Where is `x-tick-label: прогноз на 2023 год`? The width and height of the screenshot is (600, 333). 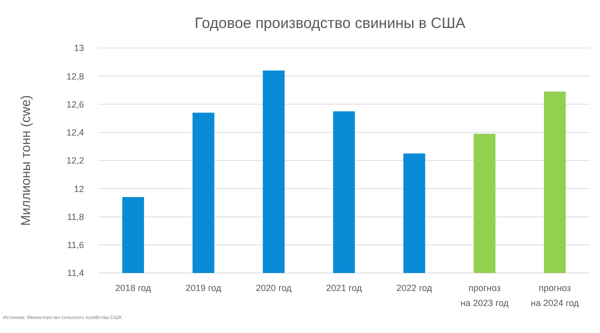
x-tick-label: прогноз на 2023 год is located at coordinates (485, 295).